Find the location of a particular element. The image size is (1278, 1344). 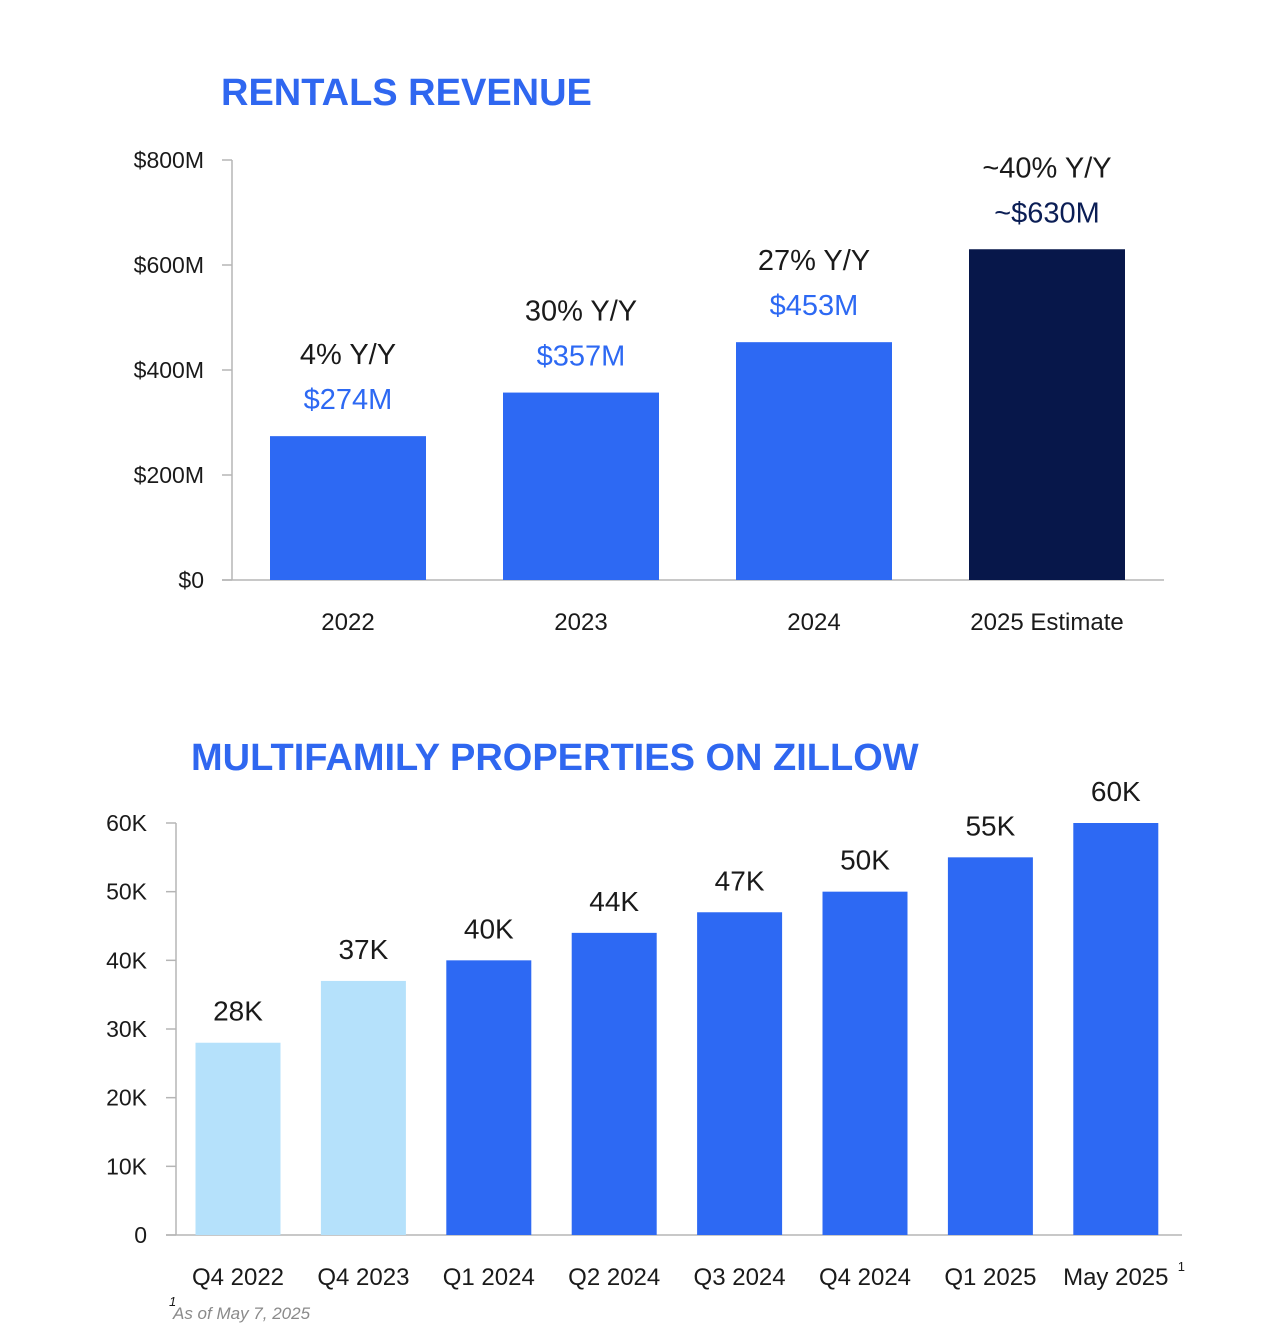

category-label: Q2 2024 is located at coordinates (614, 1277).